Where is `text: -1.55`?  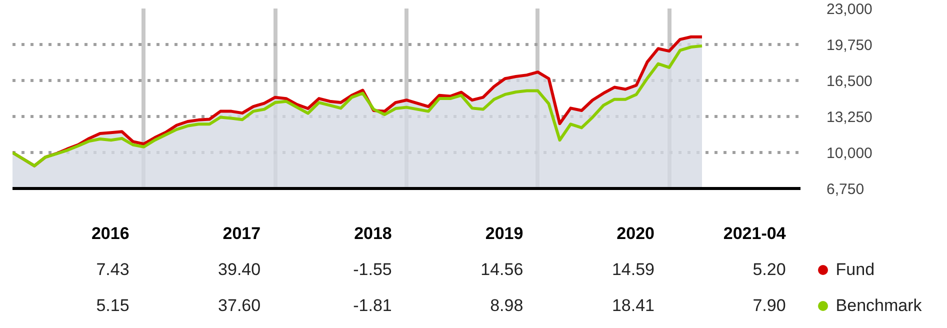 text: -1.55 is located at coordinates (372, 269).